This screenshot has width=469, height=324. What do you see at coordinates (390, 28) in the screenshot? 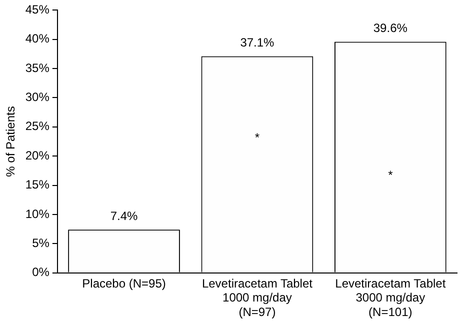
I see `data-label: 39.6%` at bounding box center [390, 28].